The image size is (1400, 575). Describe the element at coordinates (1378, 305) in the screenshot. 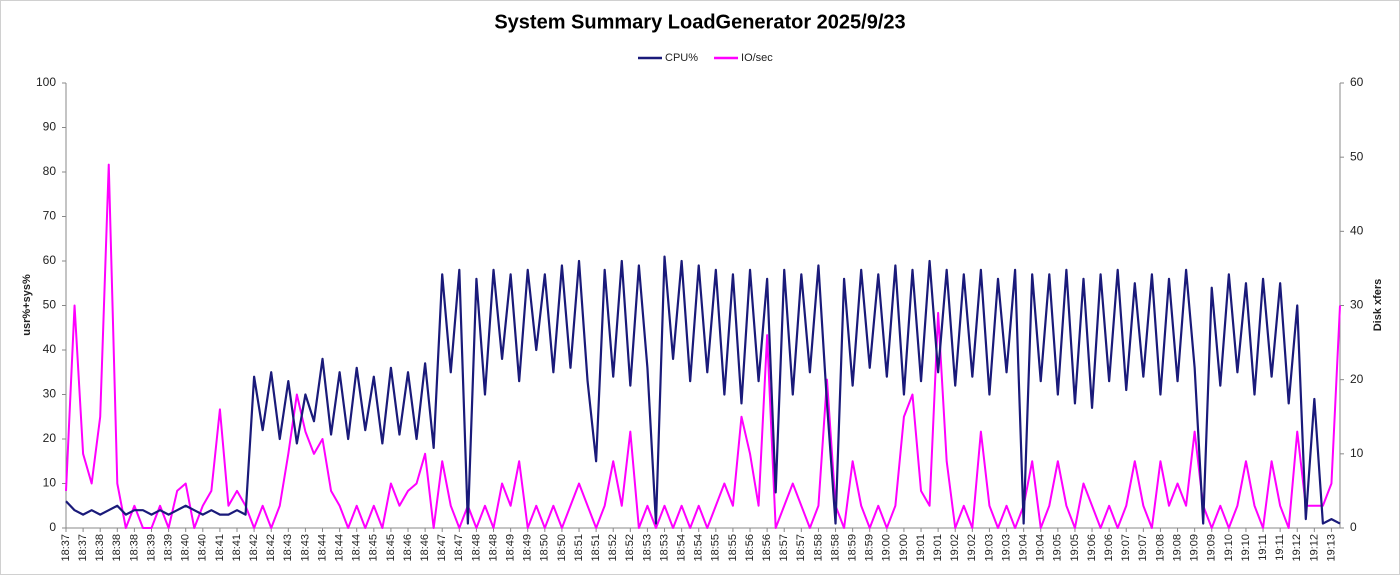

I see `y2-axis-title: Disk xfers` at that location.